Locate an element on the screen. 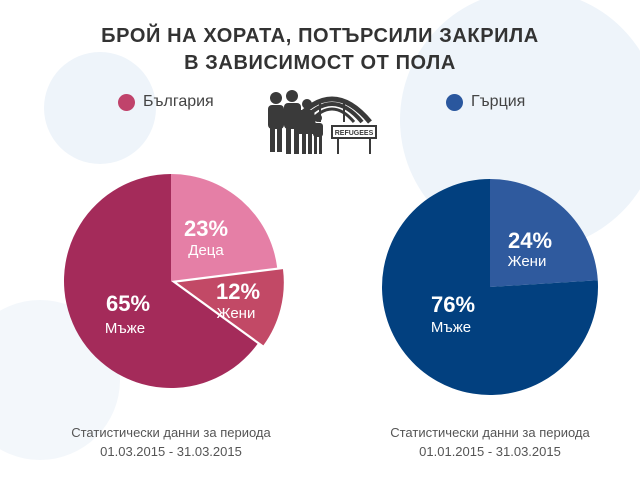  legend-label-greece: Гърция is located at coordinates (498, 101).